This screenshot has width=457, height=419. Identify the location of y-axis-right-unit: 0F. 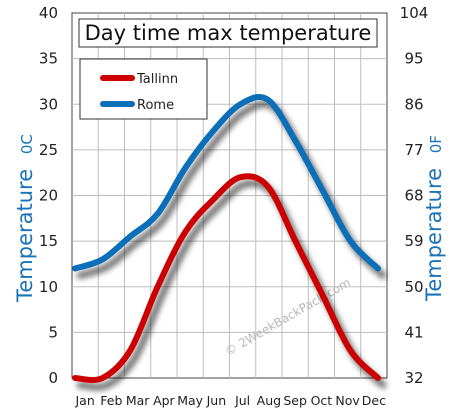
(436, 144).